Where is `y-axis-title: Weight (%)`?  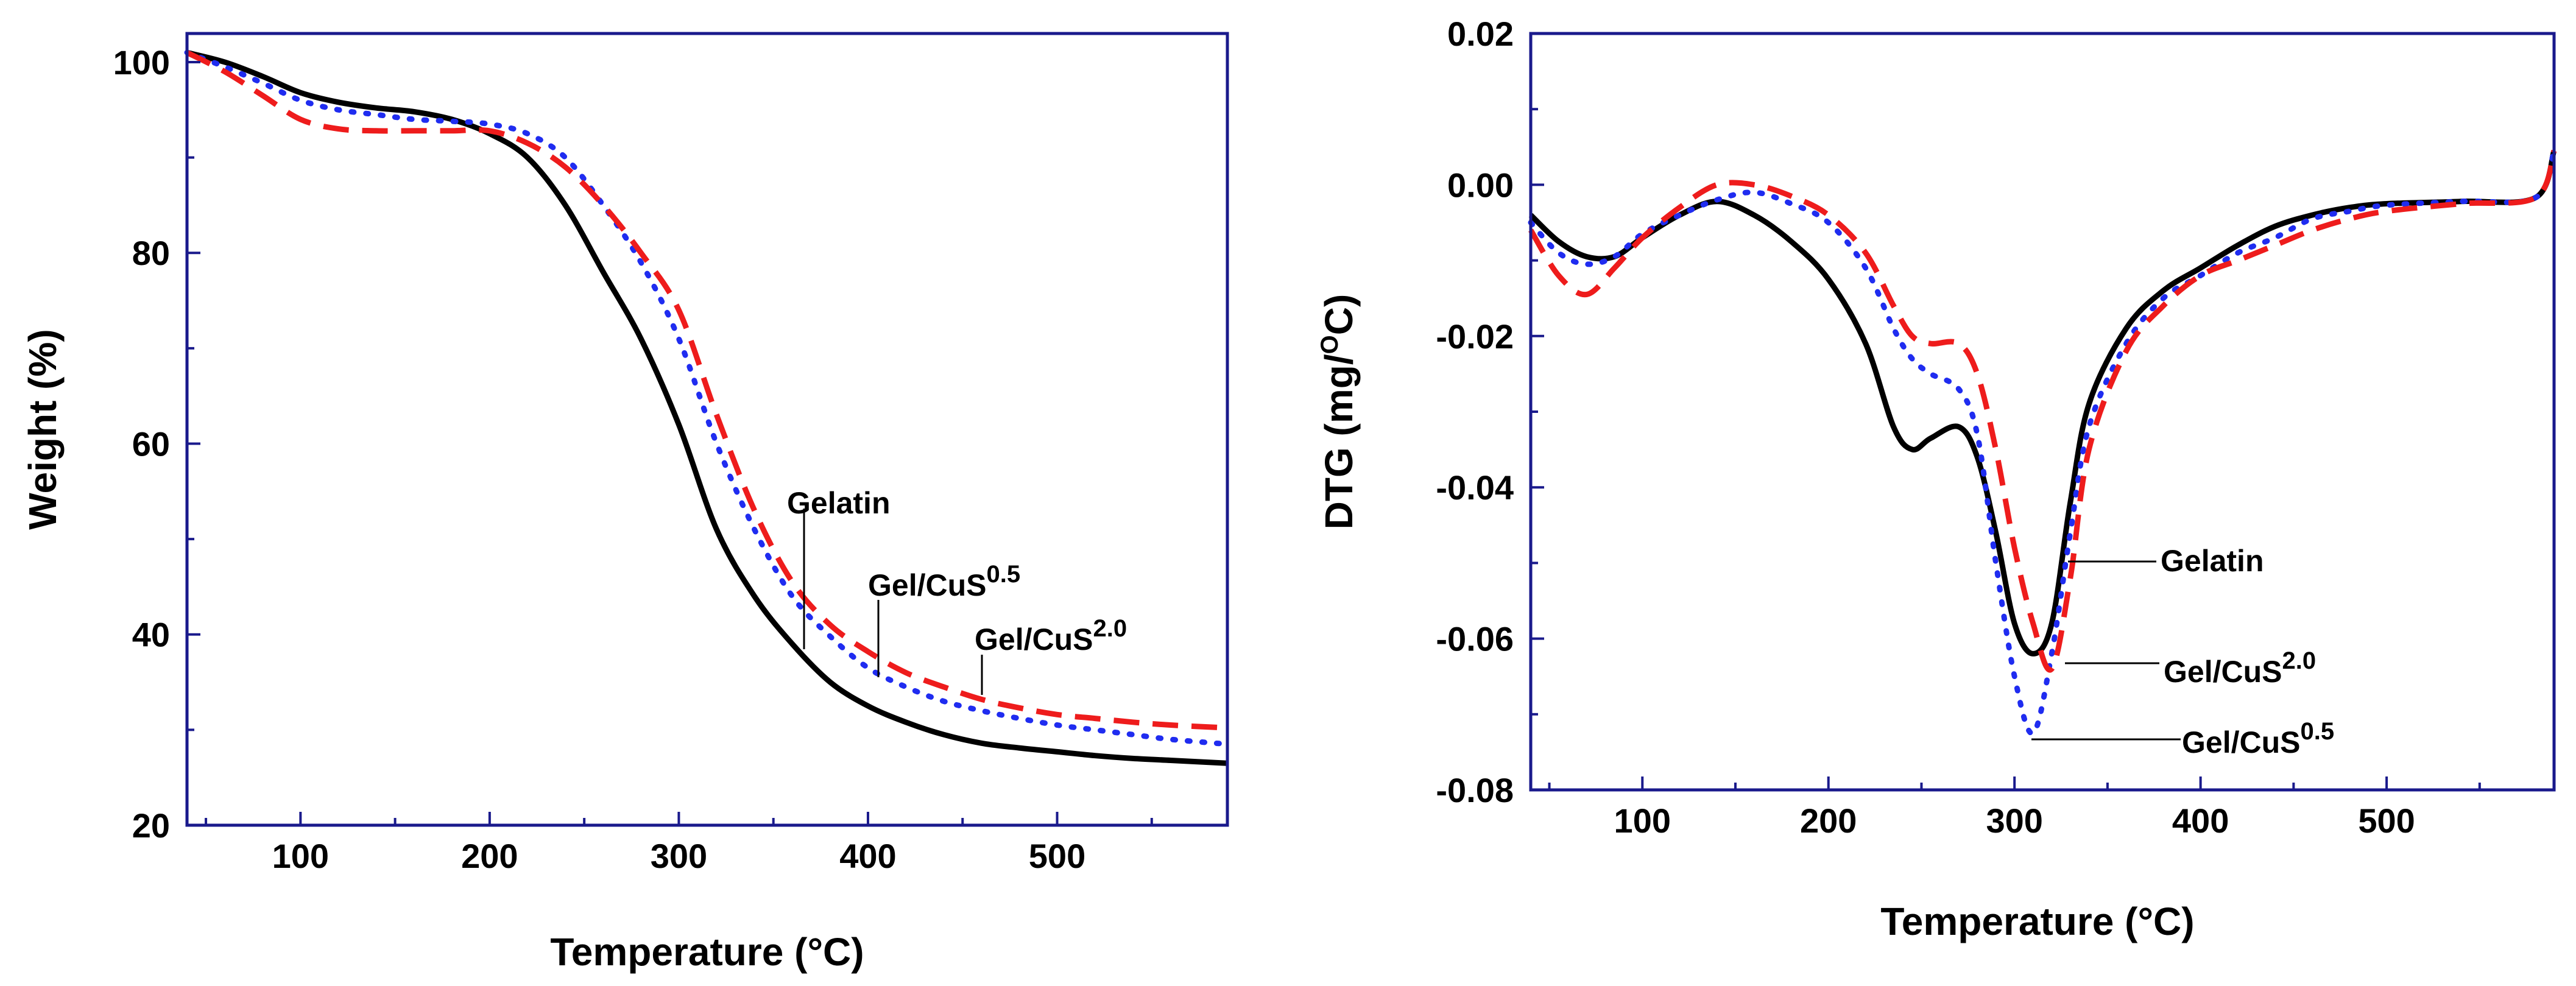
y-axis-title: Weight (%) is located at coordinates (43, 429).